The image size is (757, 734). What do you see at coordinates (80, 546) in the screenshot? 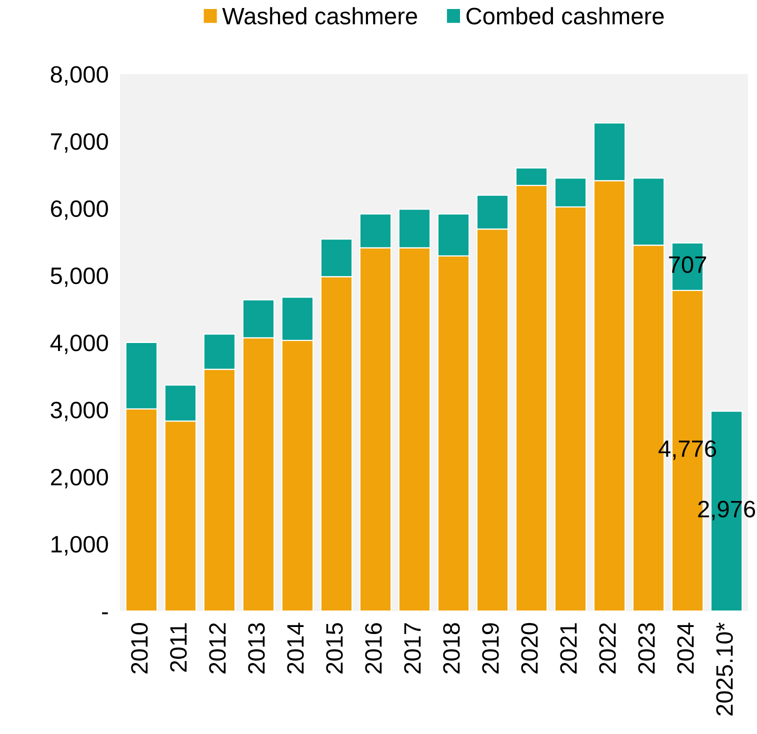
I see `y-tick-label: 1,000` at bounding box center [80, 546].